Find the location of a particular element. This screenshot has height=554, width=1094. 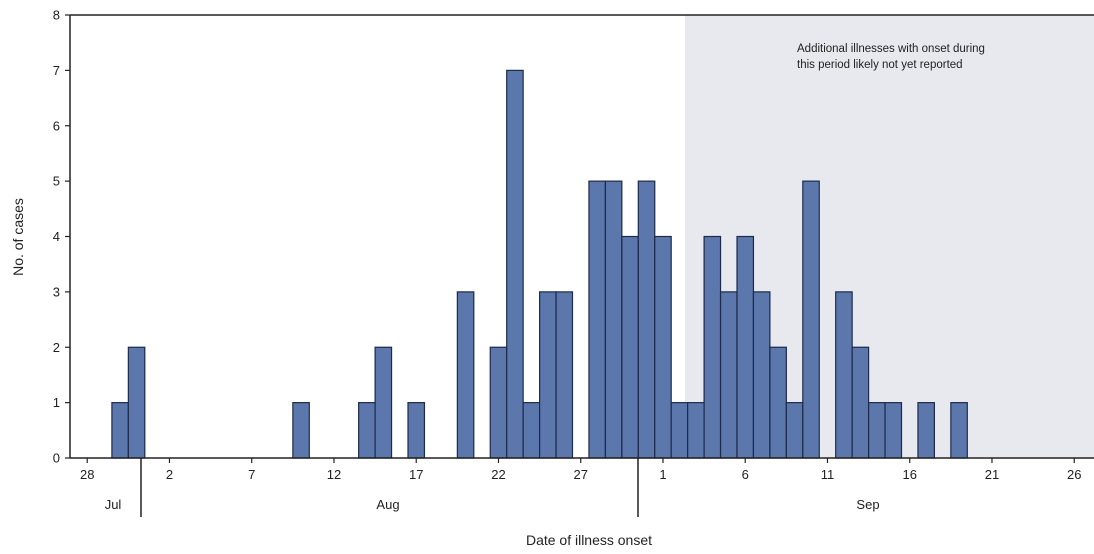

x-tick-label: 11 is located at coordinates (828, 474).